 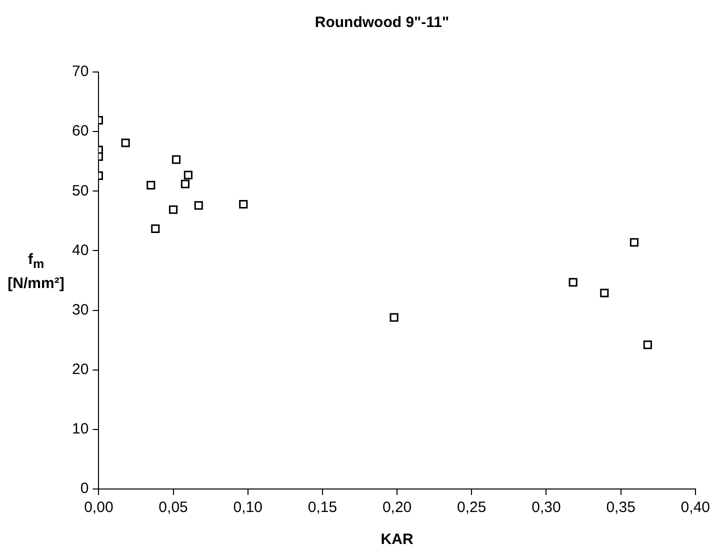 What do you see at coordinates (80, 429) in the screenshot?
I see `y-tick-label: 10` at bounding box center [80, 429].